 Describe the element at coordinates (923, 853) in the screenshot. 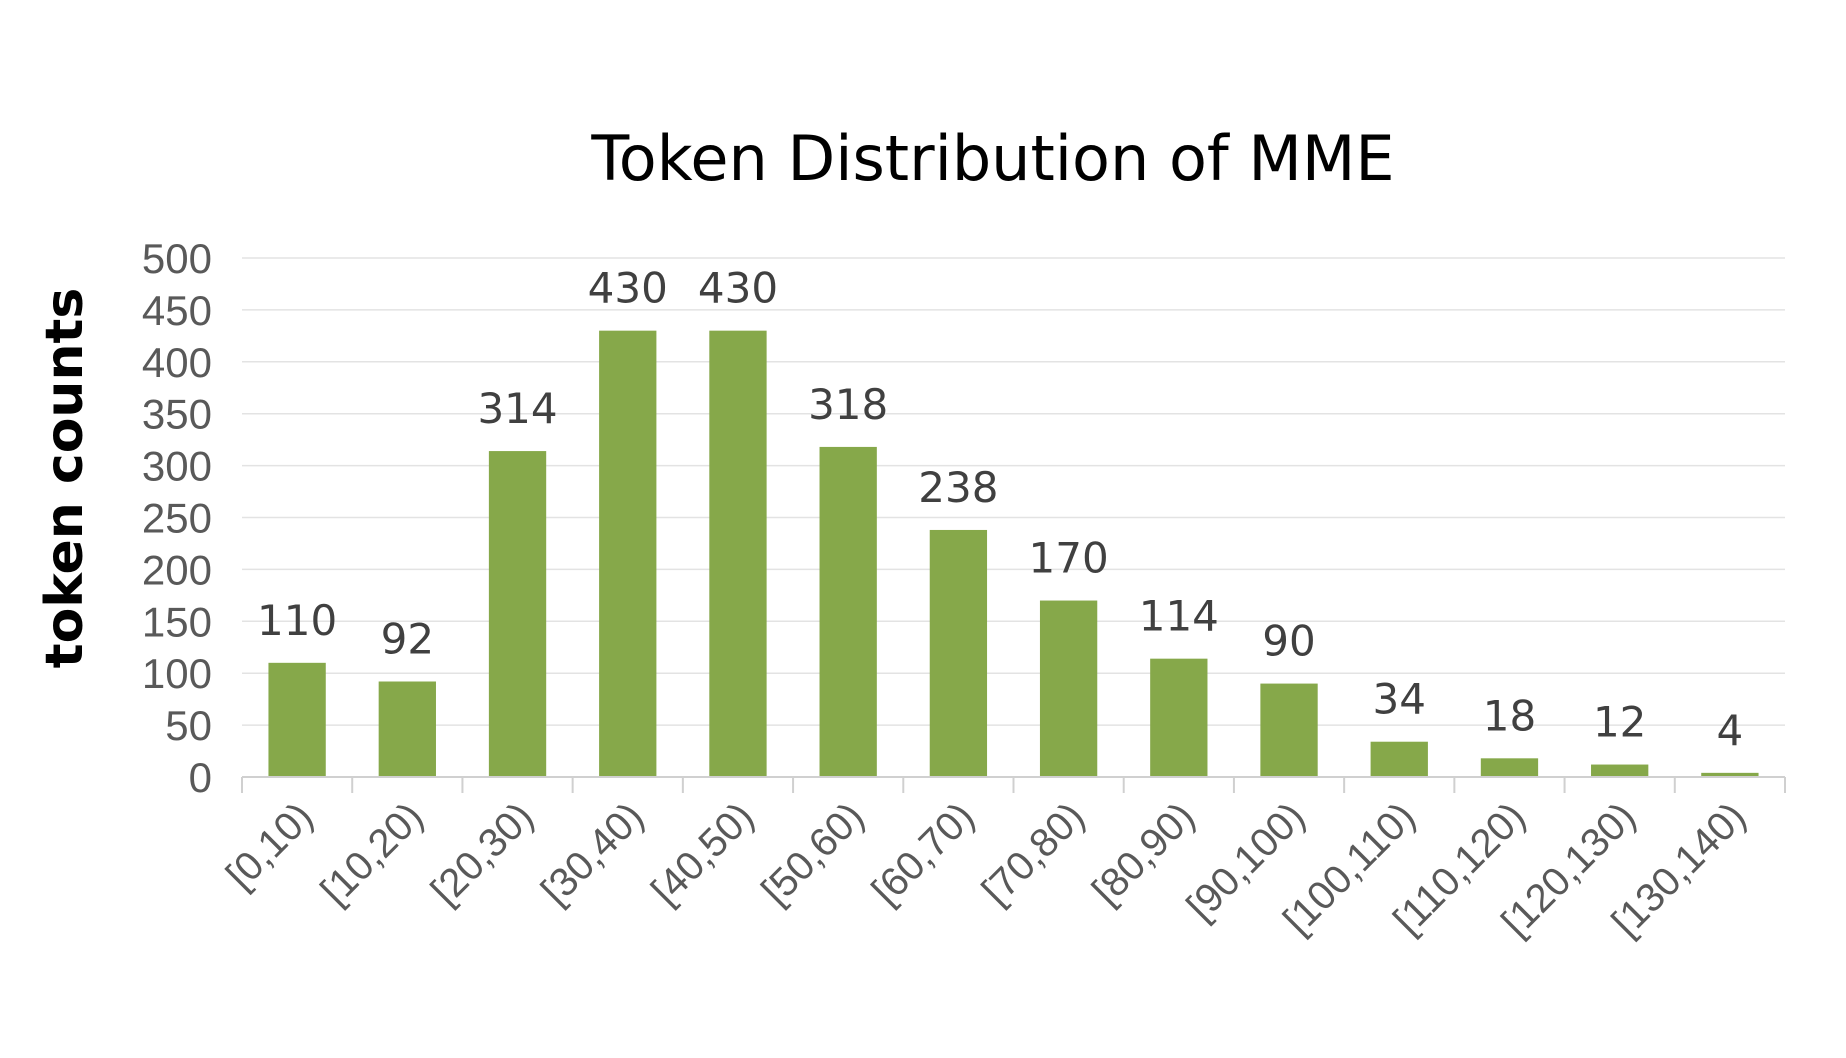

I see `x-tick-label: [60,70)` at that location.